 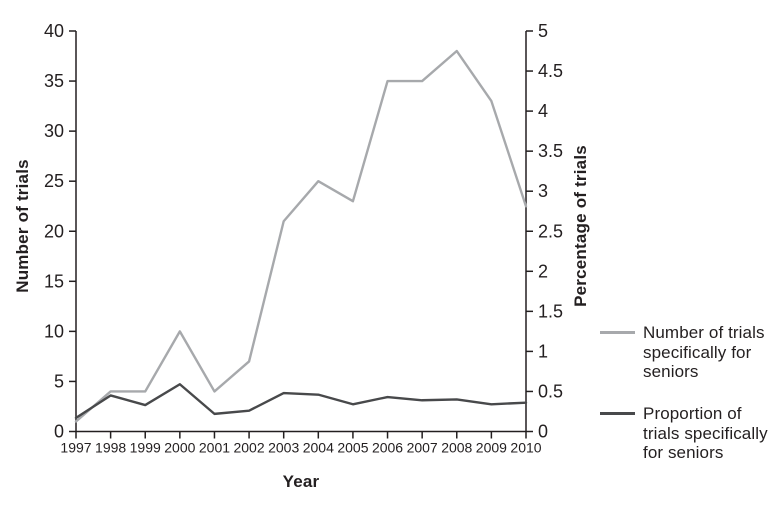 I want to click on legend-swatch-gray-line, so click(x=617, y=332).